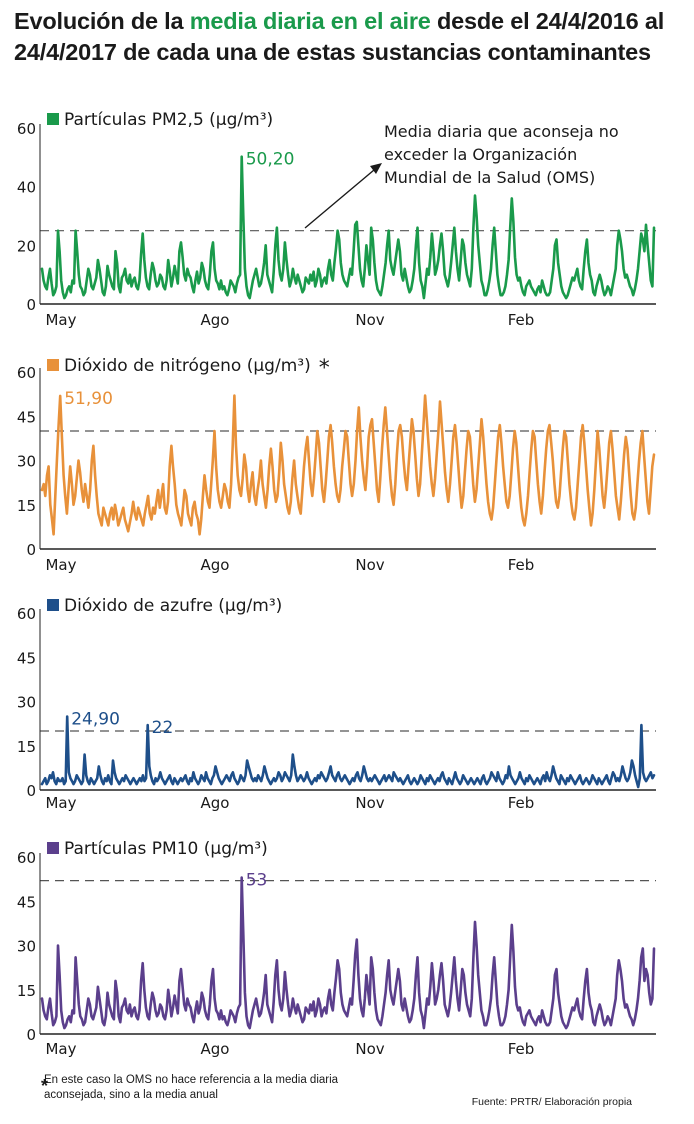  Describe the element at coordinates (60, 803) in the screenshot. I see `panel-3-x-tick-label: May` at that location.